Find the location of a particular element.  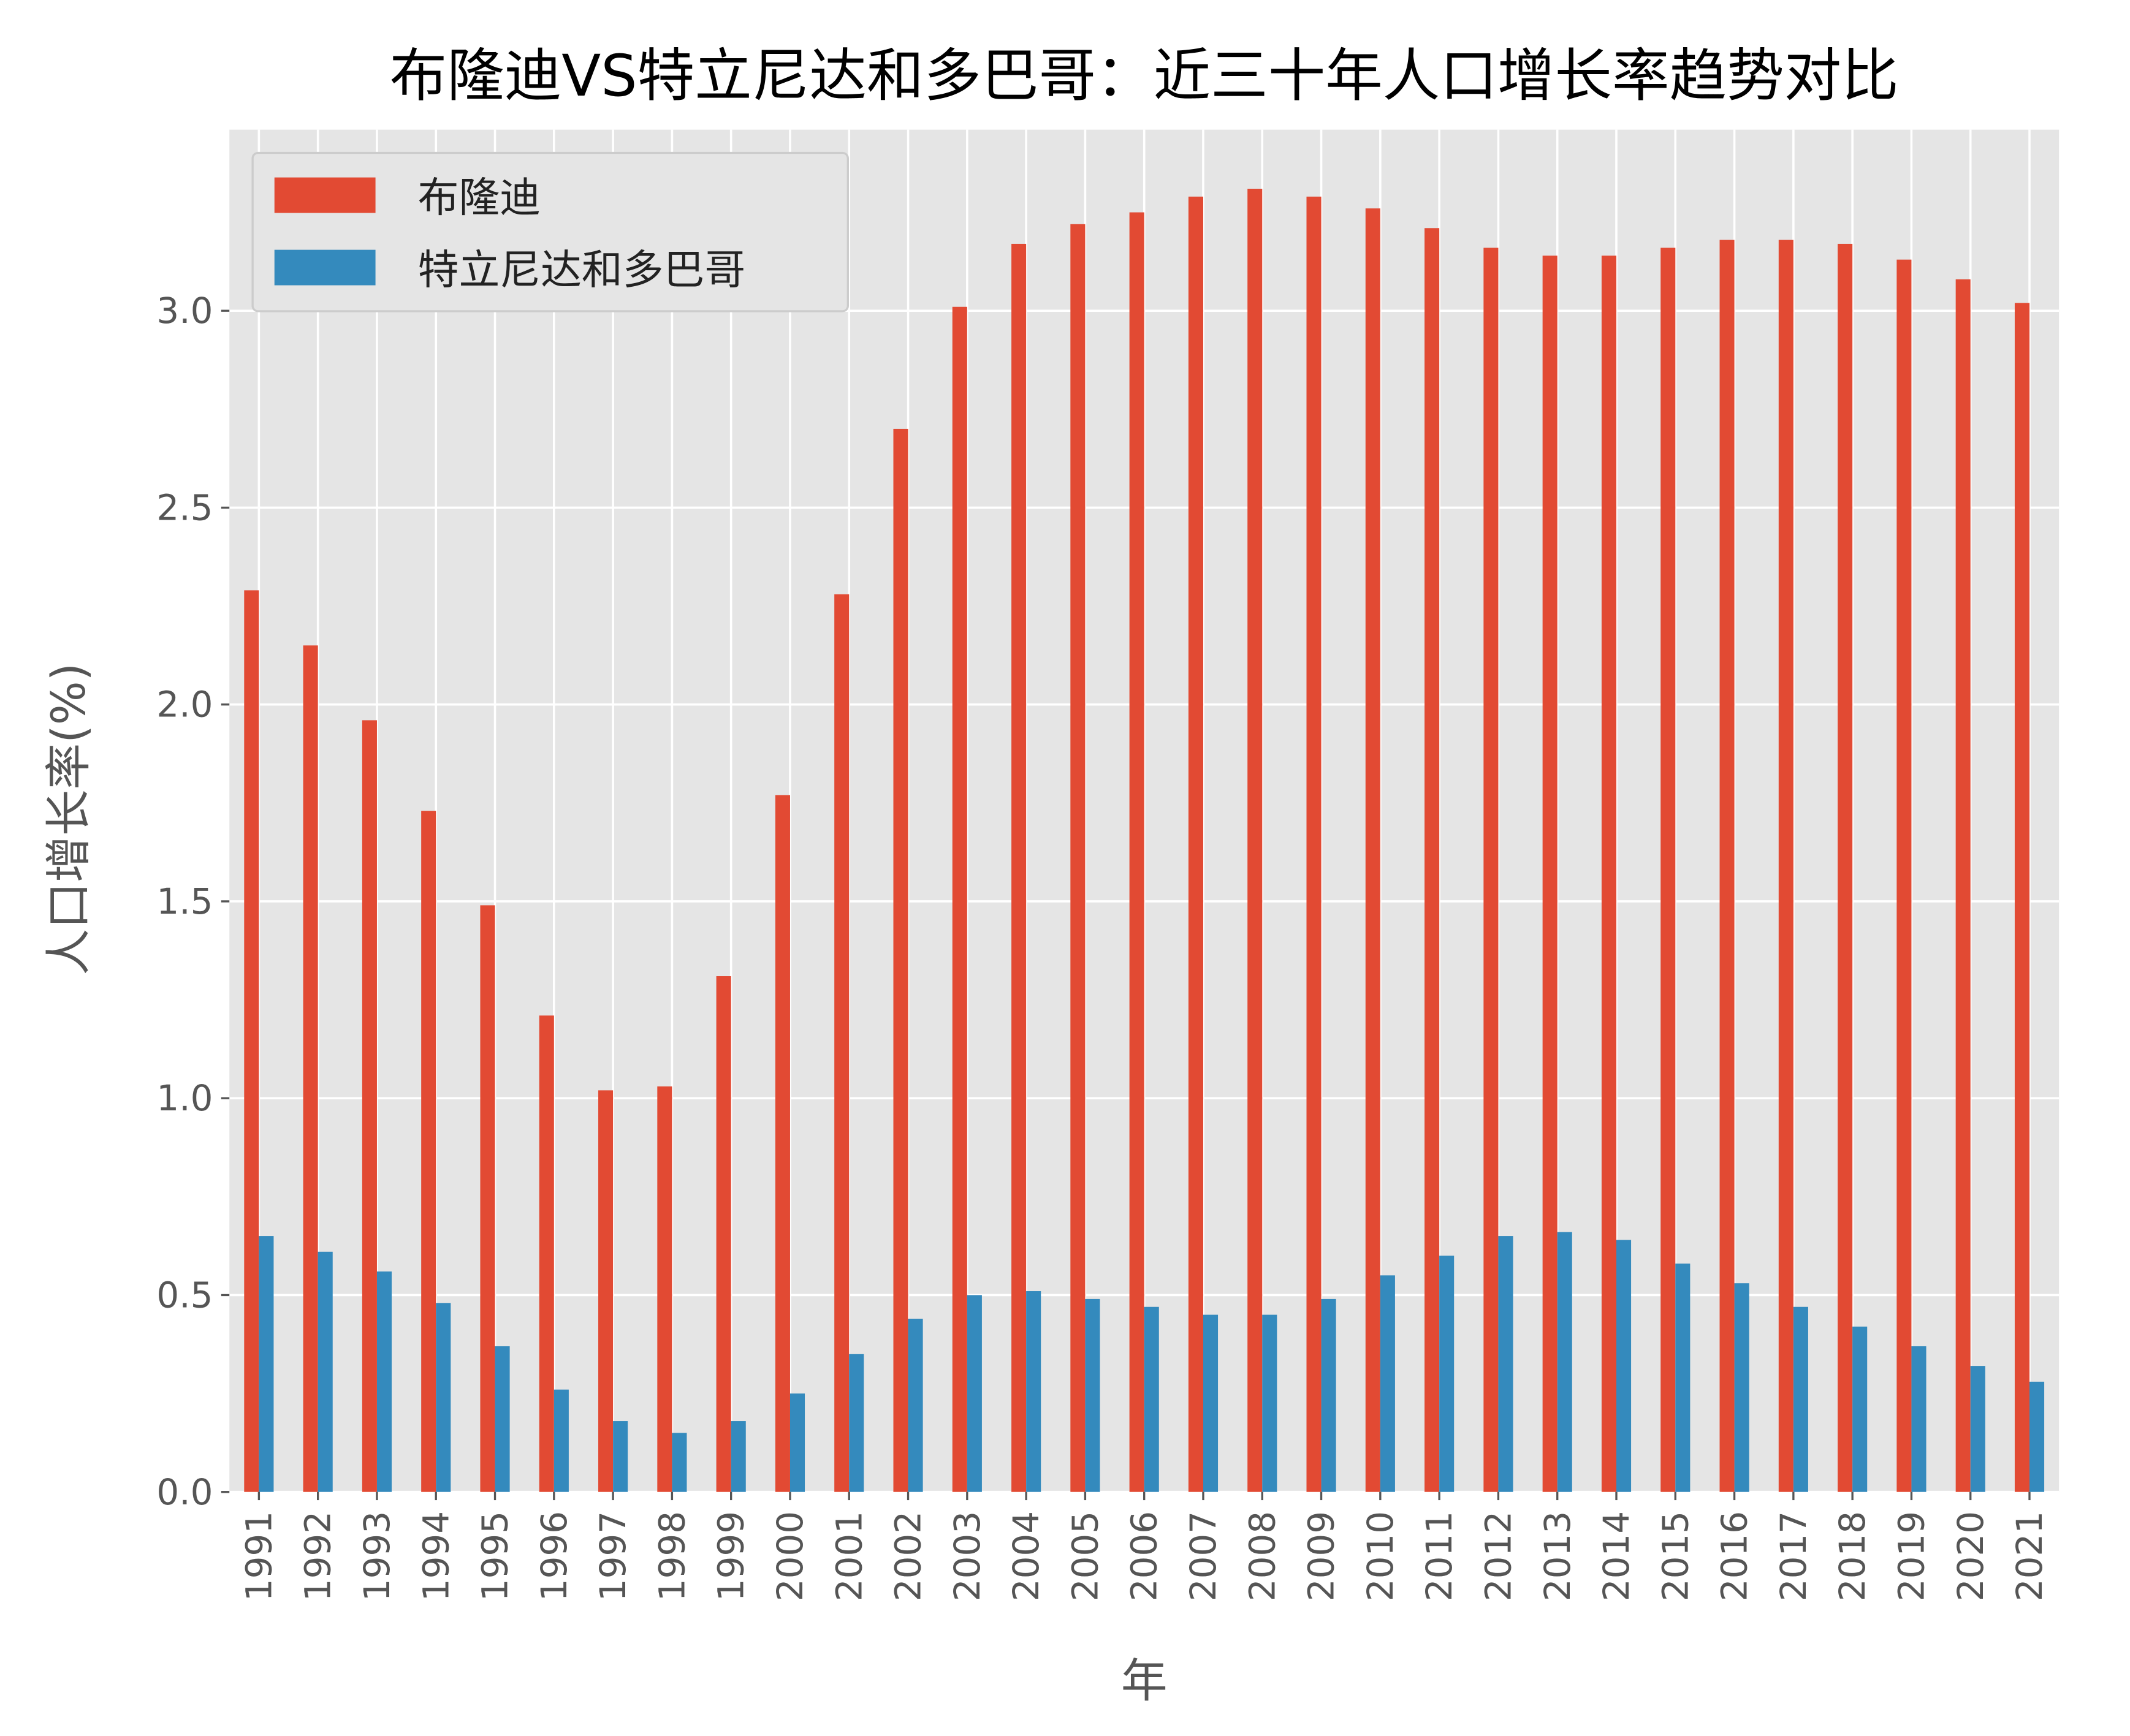

x-tick-label: 2021 is located at coordinates (2029, 1556).